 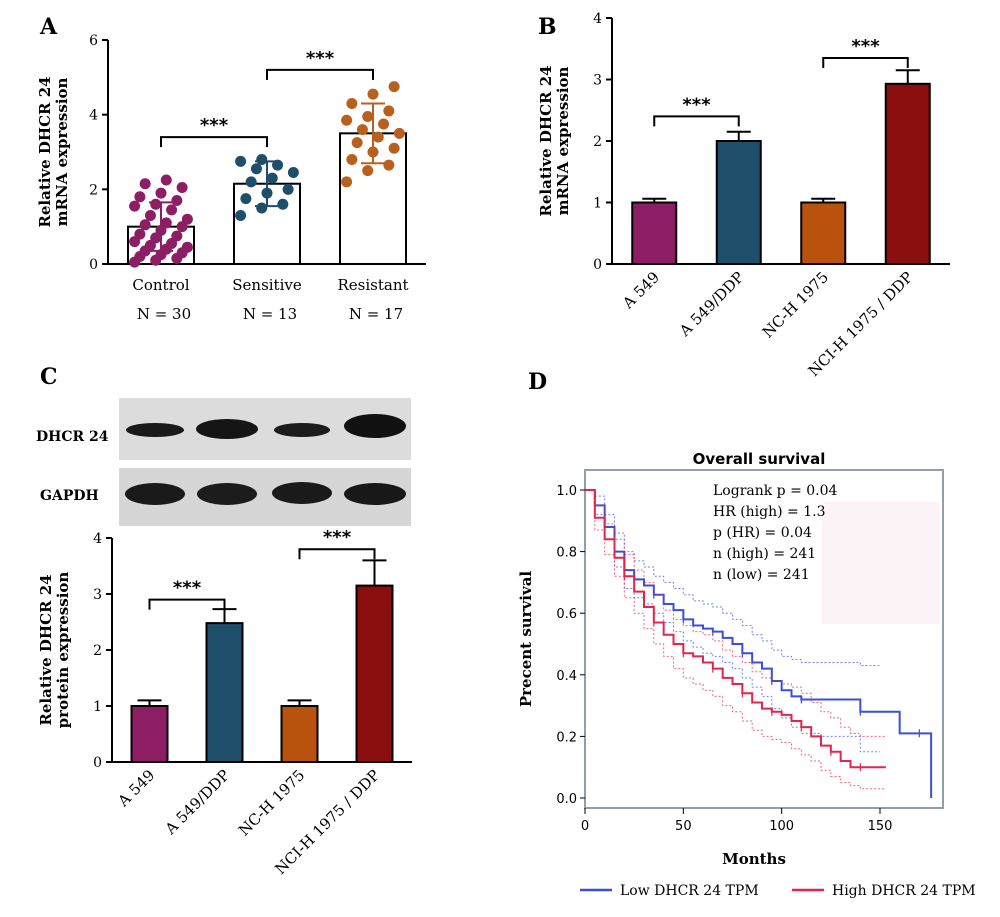 I want to click on stat-line: p (HR) = 0.04, so click(x=762, y=533).